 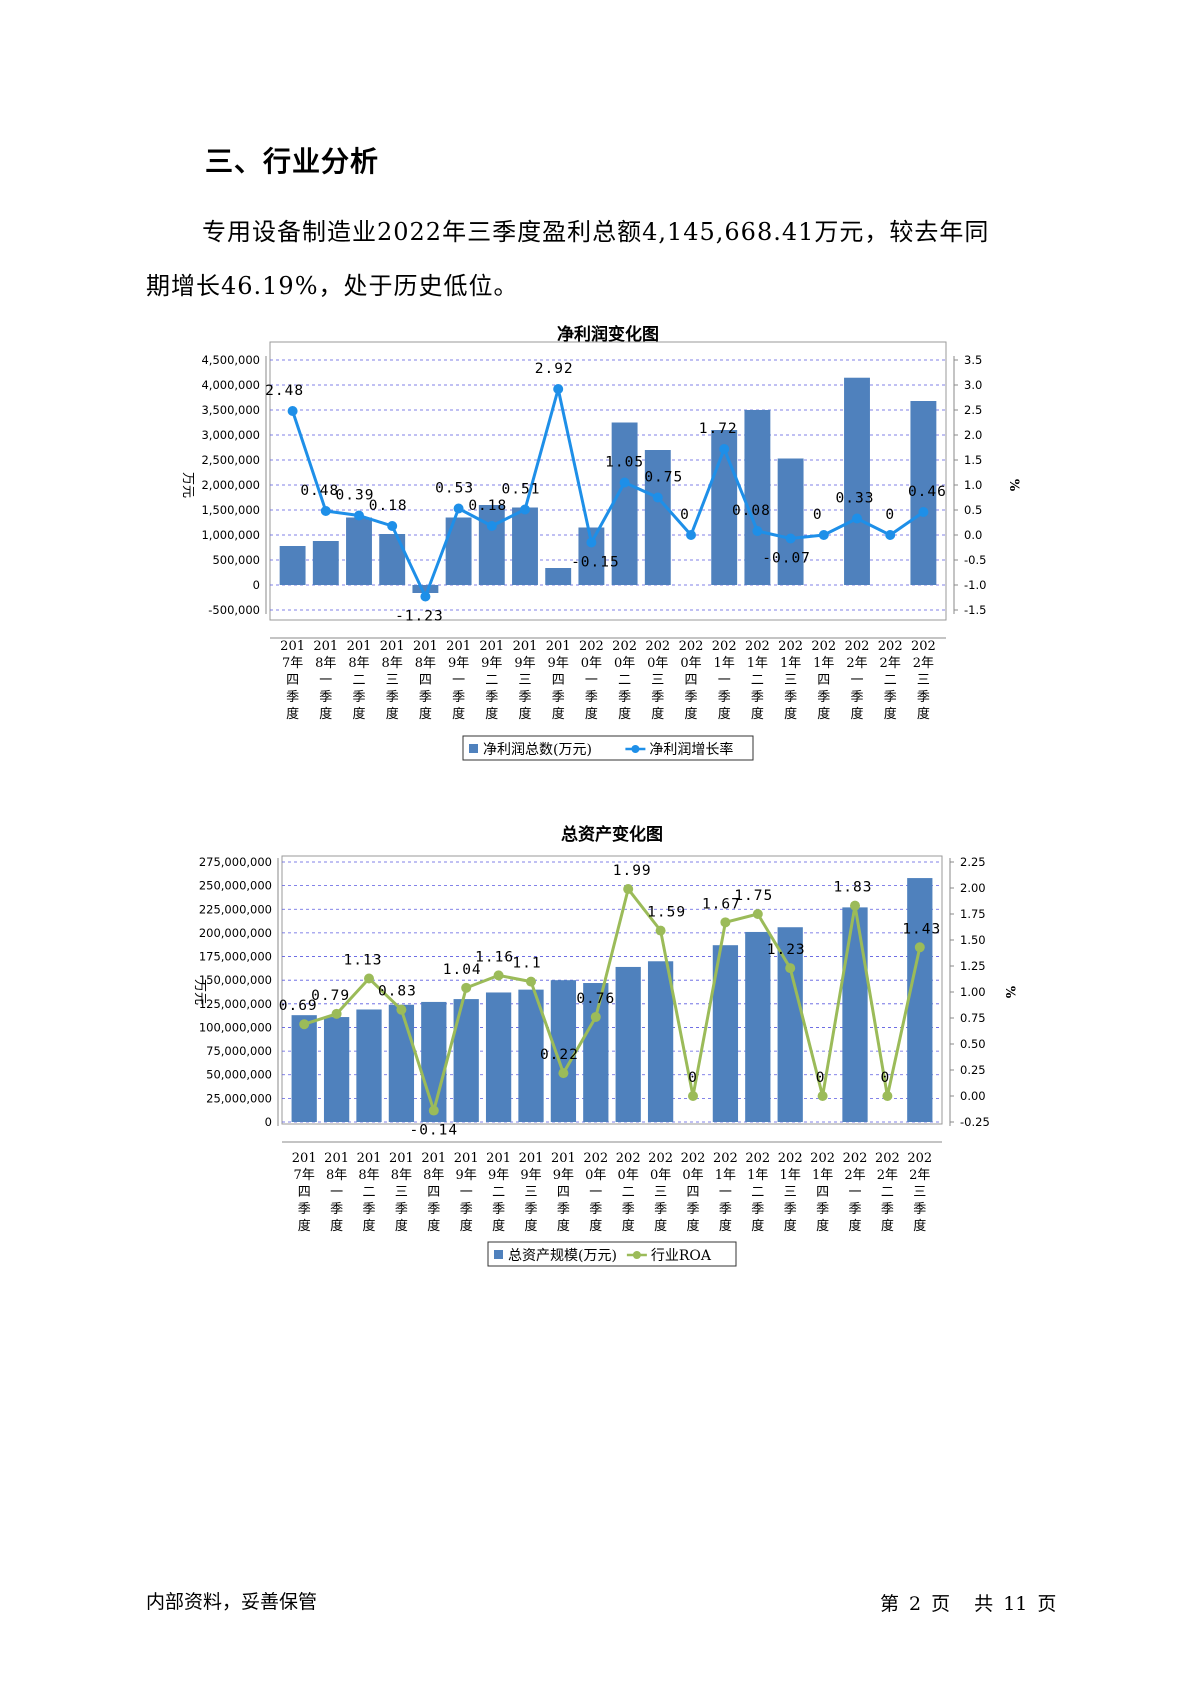 I want to click on y-right-tick-label: 0.0, so click(x=973, y=535).